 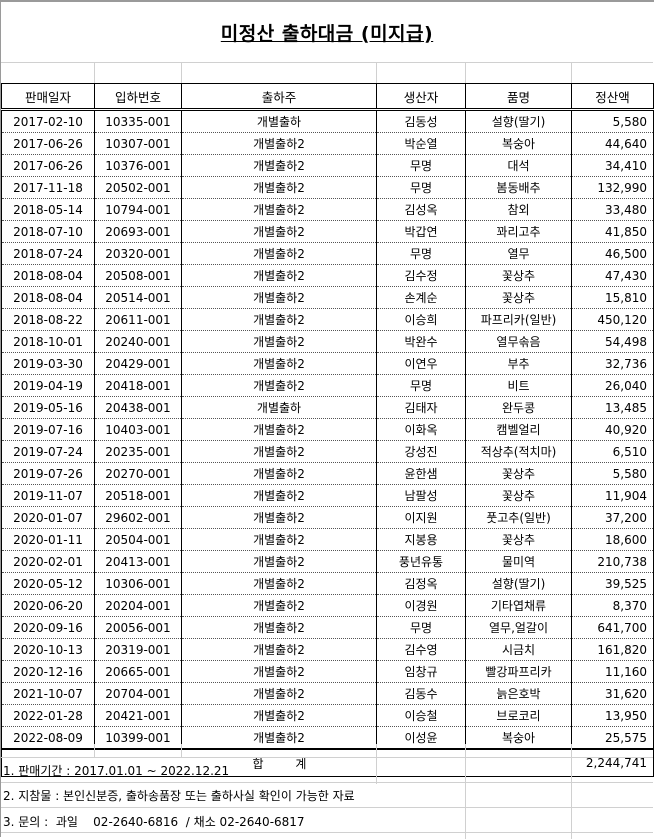 I want to click on amount-cell: 44,640, so click(x=612, y=143).